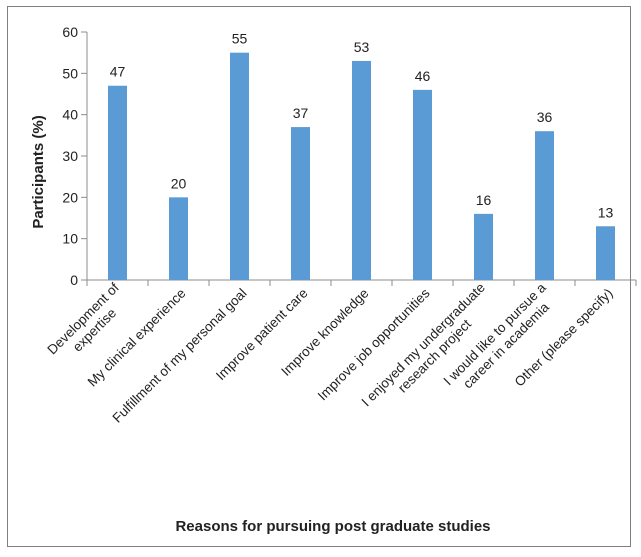 The width and height of the screenshot is (641, 557). I want to click on y-tick-label: 10, so click(70, 239).